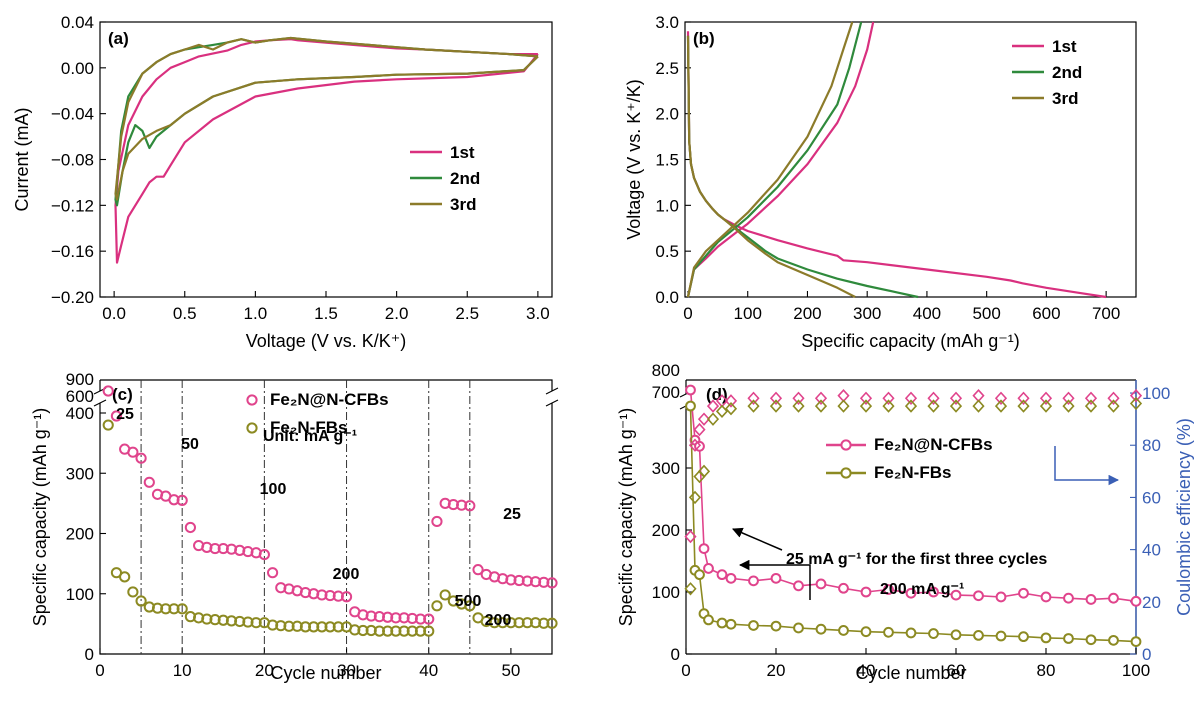 The height and width of the screenshot is (705, 1200). What do you see at coordinates (182, 670) in the screenshot?
I see `x-tick-label: 10` at bounding box center [182, 670].